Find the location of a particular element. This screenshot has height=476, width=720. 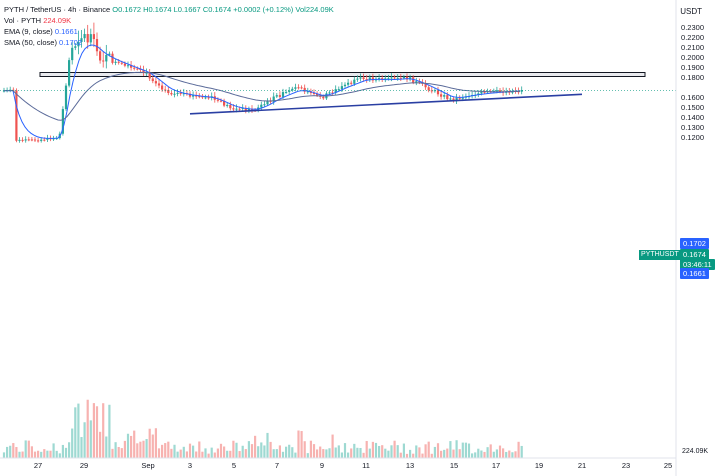

ema-line is located at coordinates (262, 91).